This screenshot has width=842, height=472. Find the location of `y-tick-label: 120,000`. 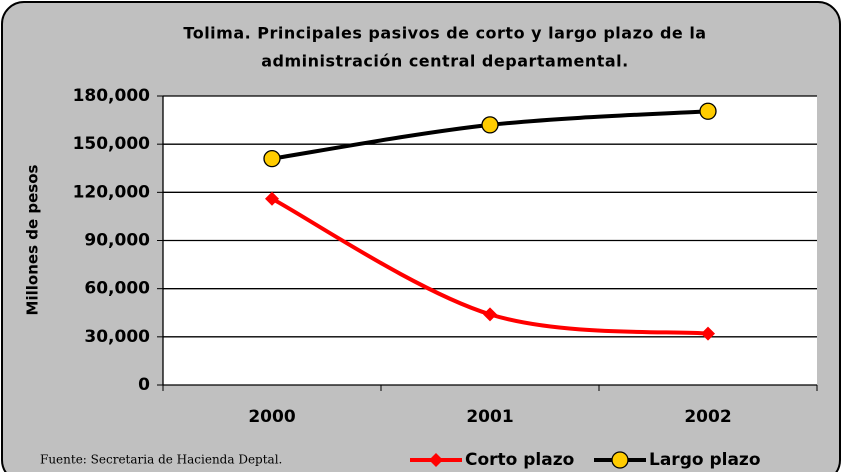

y-tick-label: 120,000 is located at coordinates (112, 192).